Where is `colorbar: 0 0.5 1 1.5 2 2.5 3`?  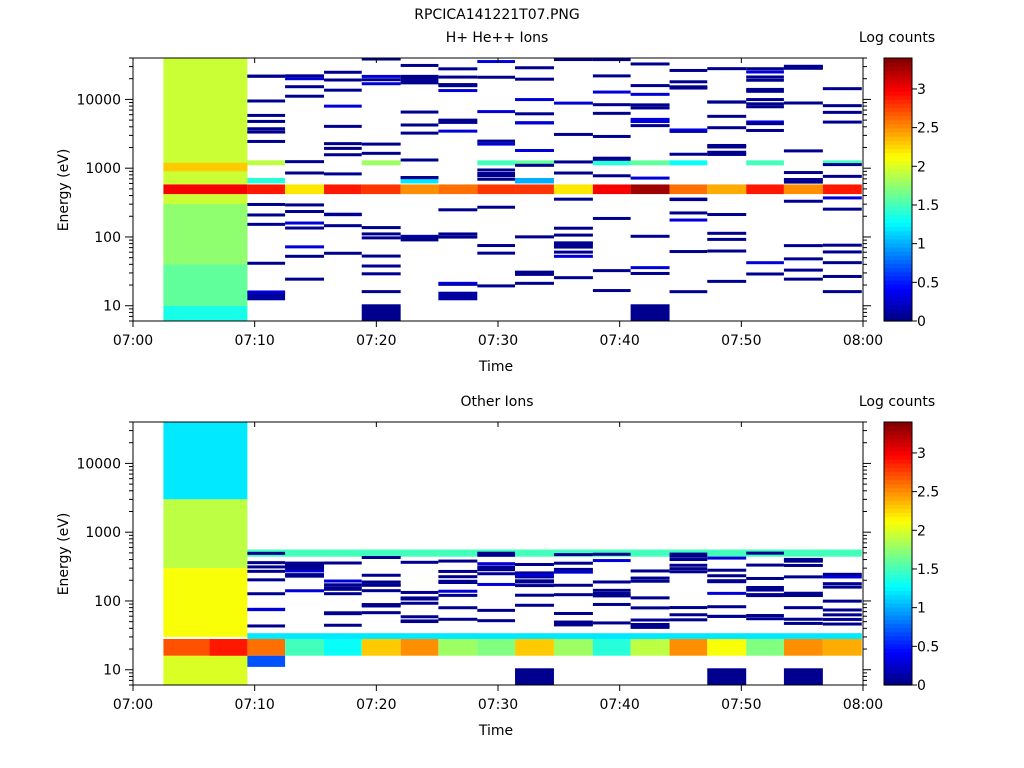
colorbar: 0 0.5 1 1.5 2 2.5 3 is located at coordinates (911, 557).